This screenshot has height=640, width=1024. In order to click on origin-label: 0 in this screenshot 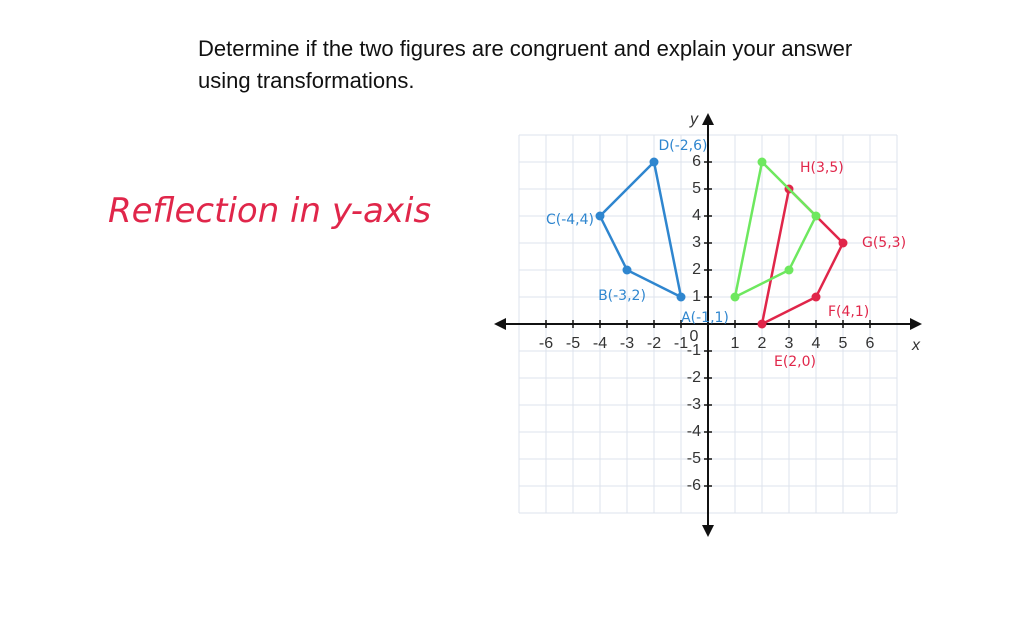, I will do `click(694, 336)`.